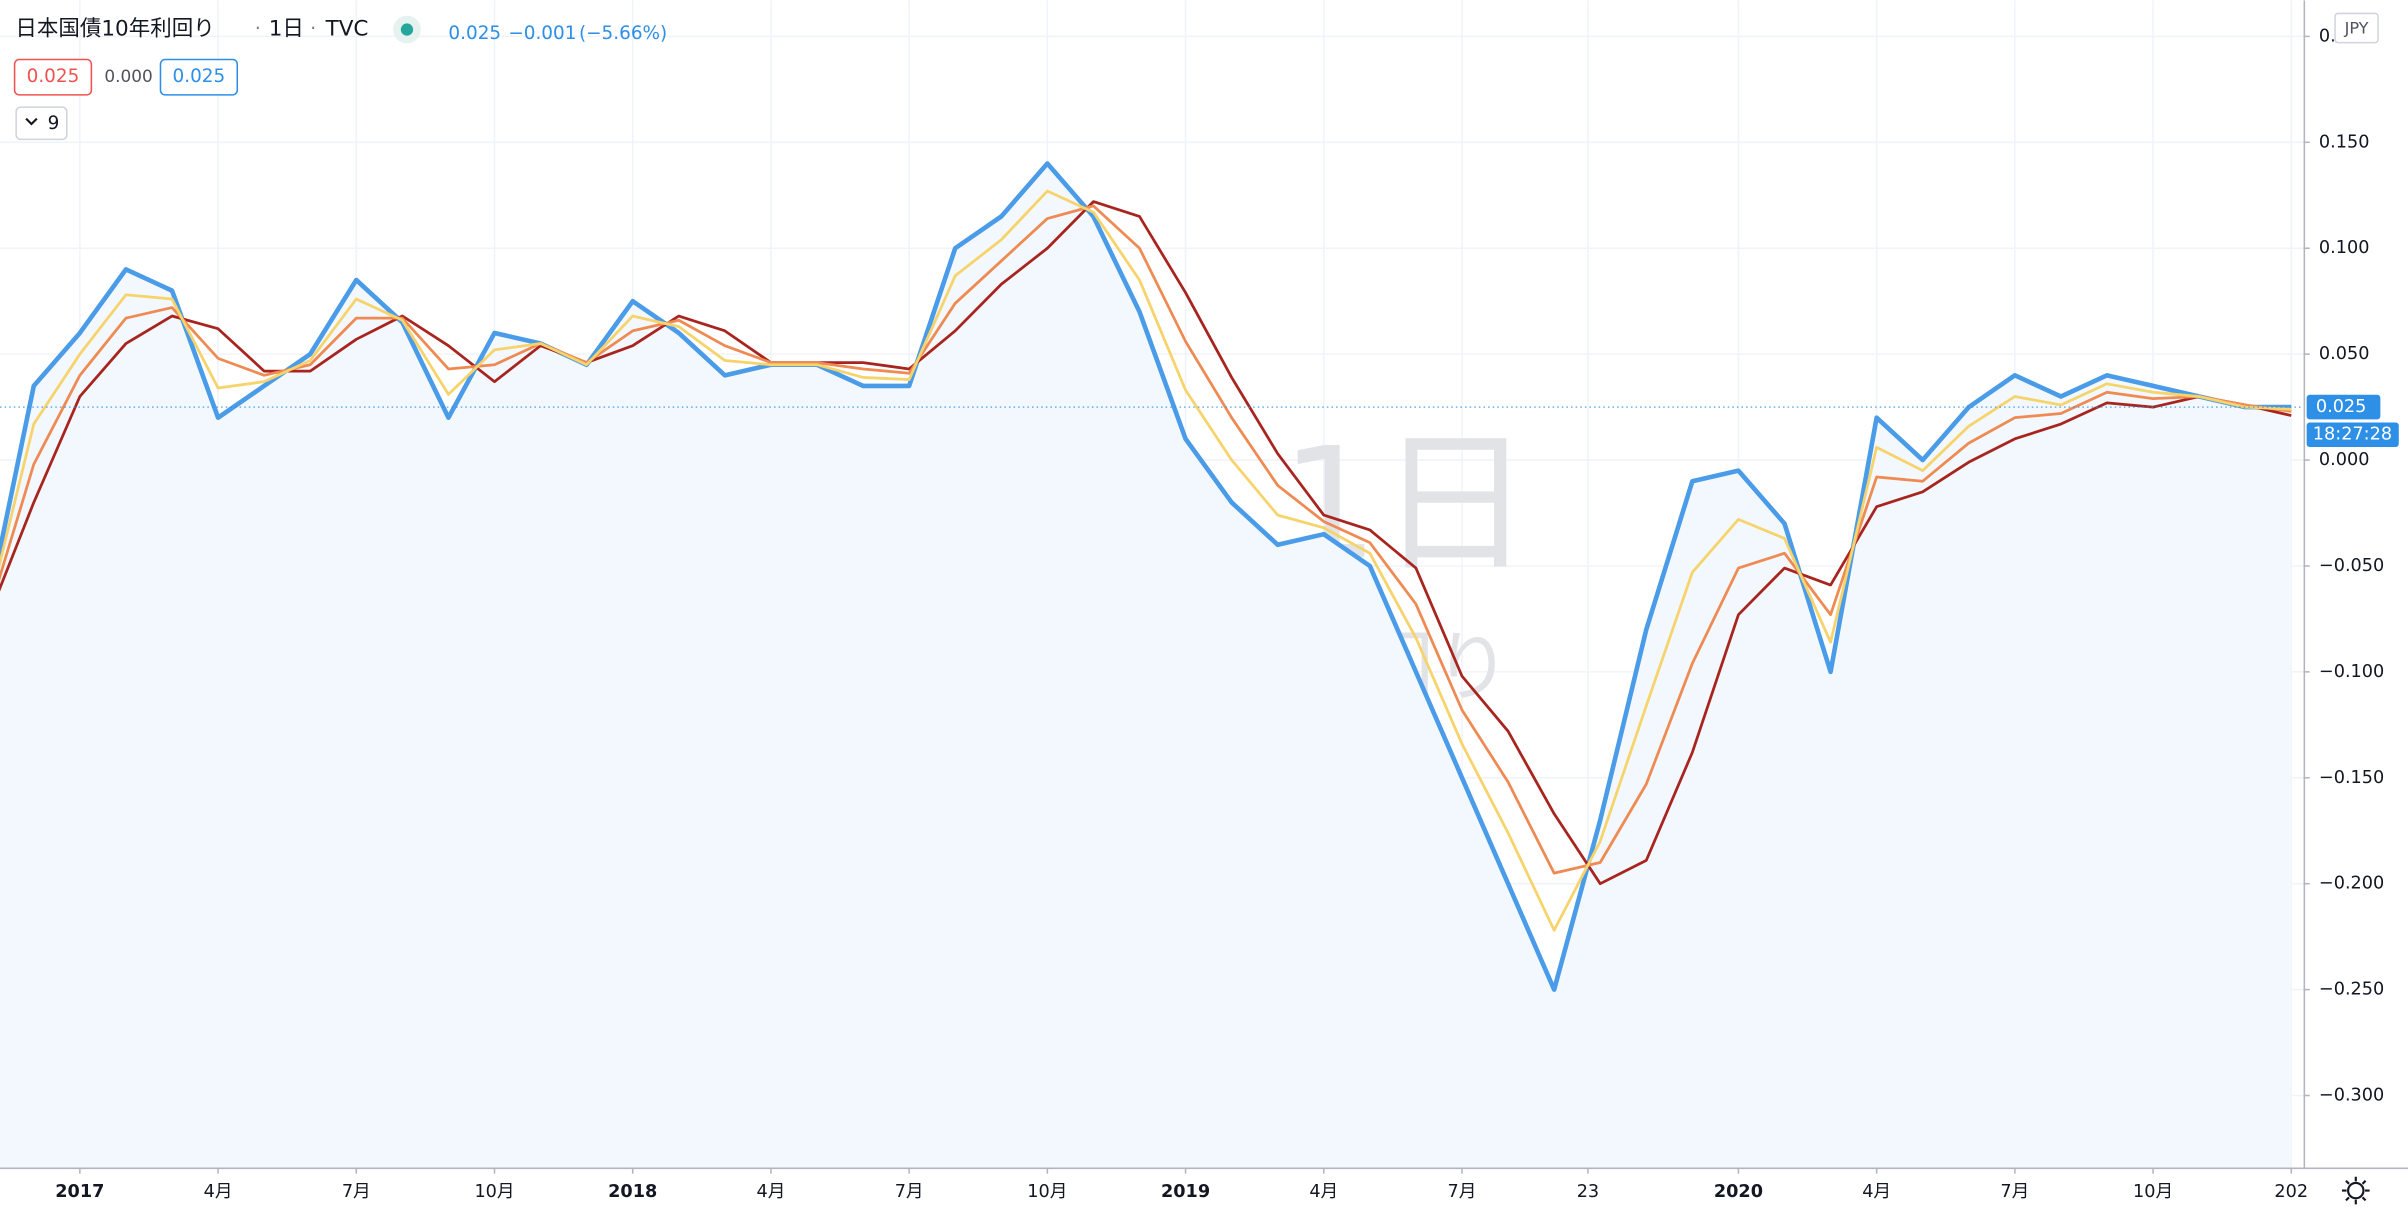 This screenshot has height=1214, width=2408. What do you see at coordinates (2344, 248) in the screenshot?
I see `y-tick-label: 0.100` at bounding box center [2344, 248].